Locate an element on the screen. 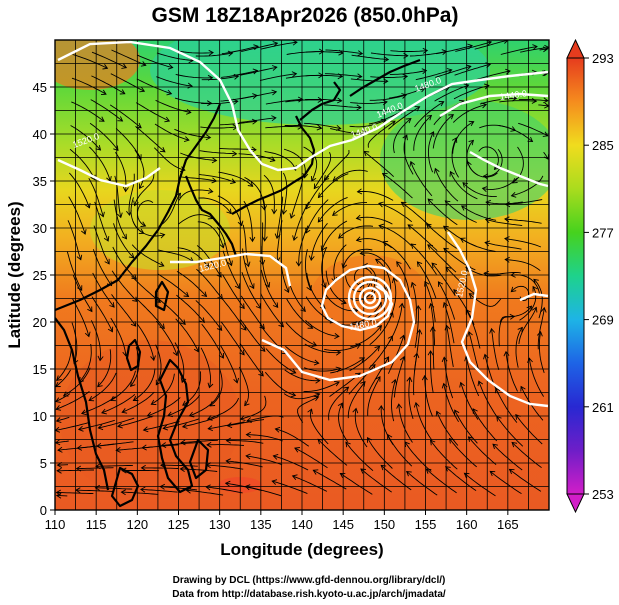 The height and width of the screenshot is (605, 619). coastline-hainan is located at coordinates (133, 355).